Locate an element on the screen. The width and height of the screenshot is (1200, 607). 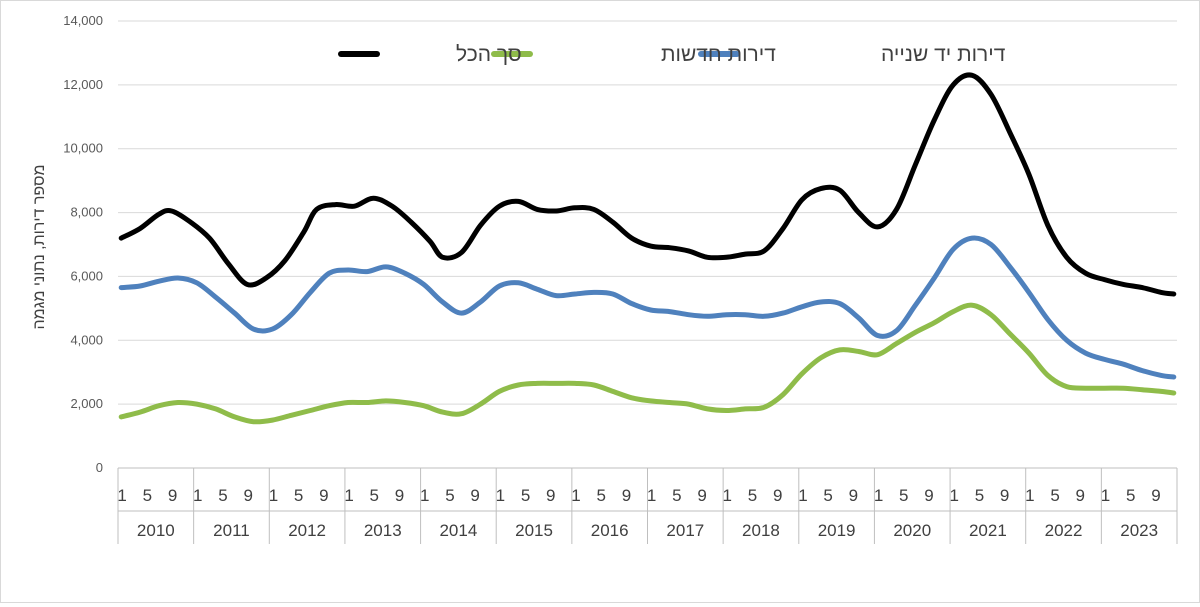
y-tick-label: 8,000 is located at coordinates (86, 212).